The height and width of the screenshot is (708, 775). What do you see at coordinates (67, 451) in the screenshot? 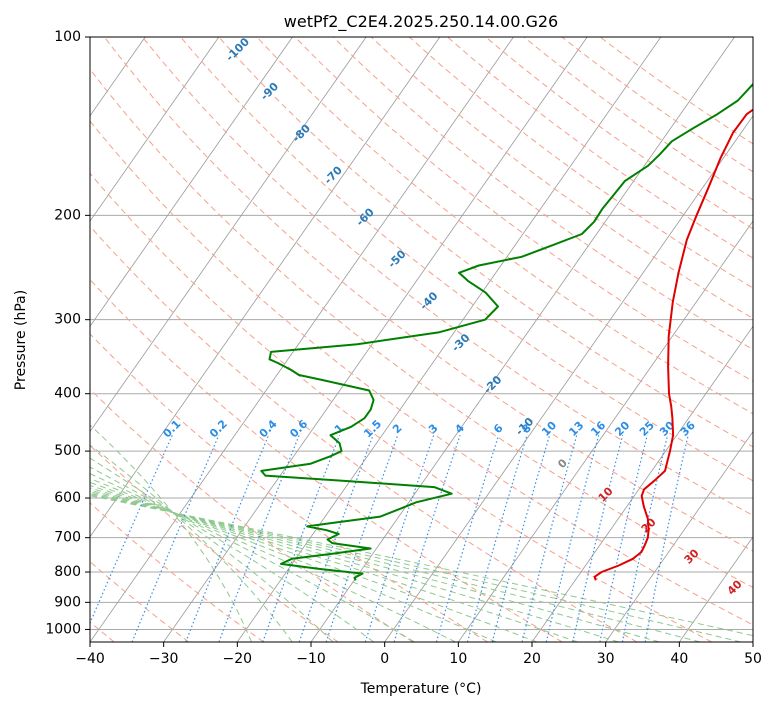
I see `y-tick-label: 500` at bounding box center [67, 451].